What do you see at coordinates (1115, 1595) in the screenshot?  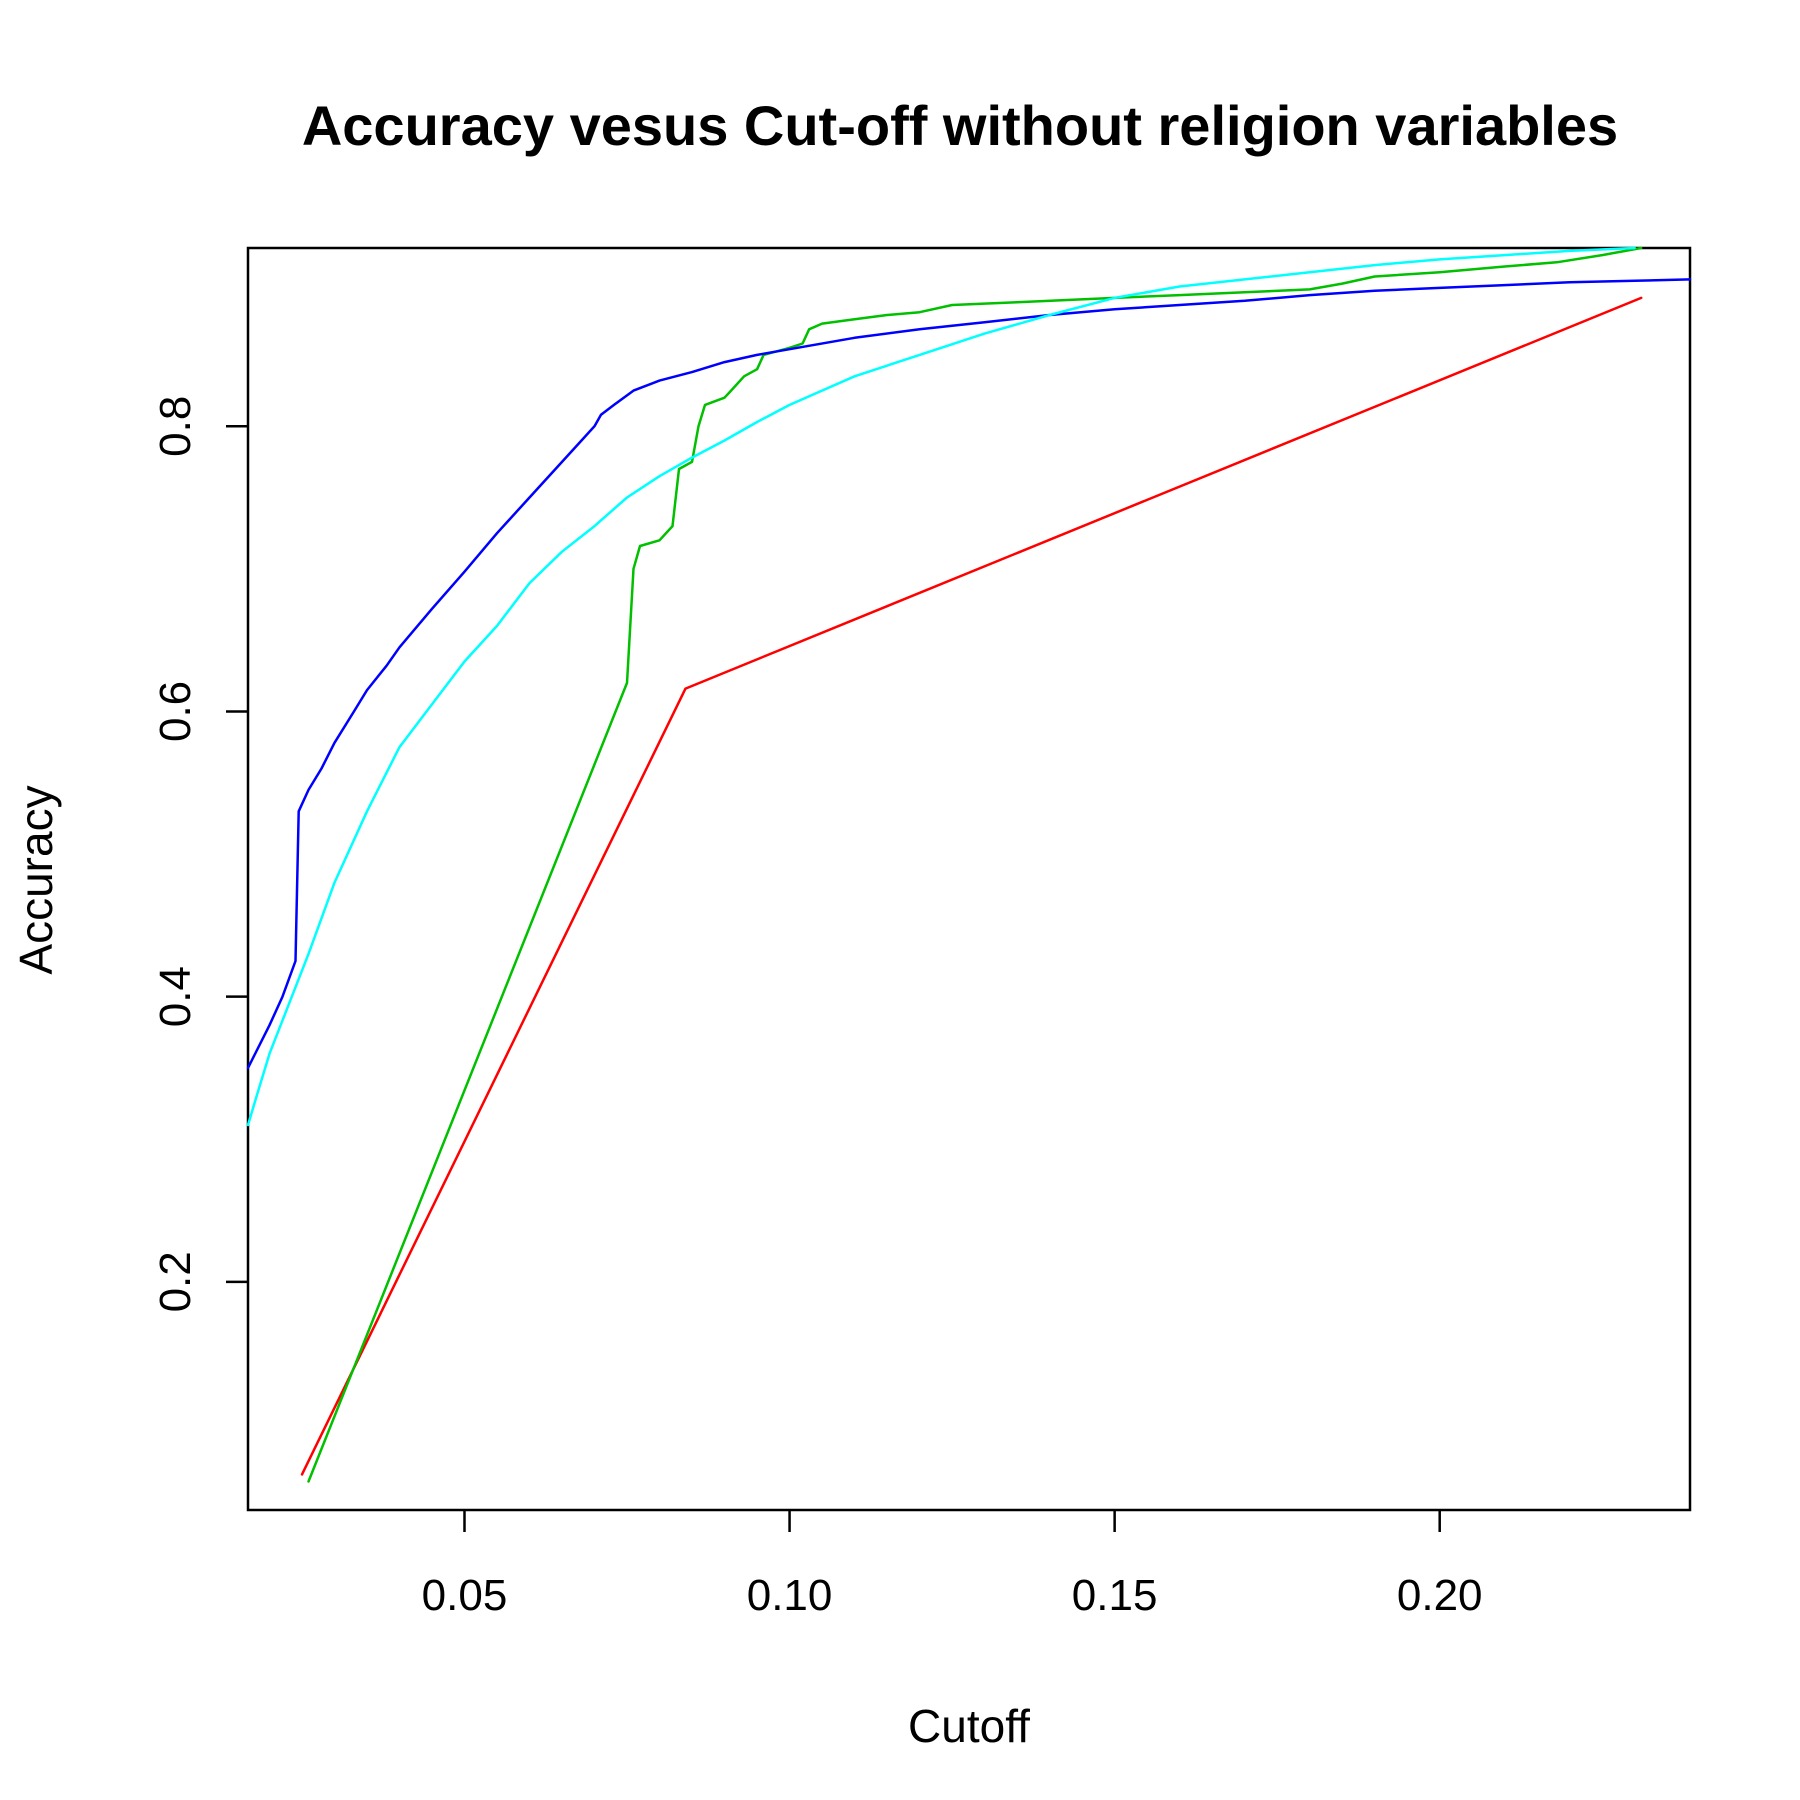 I see `x-tick-label-2: 0.15` at bounding box center [1115, 1595].